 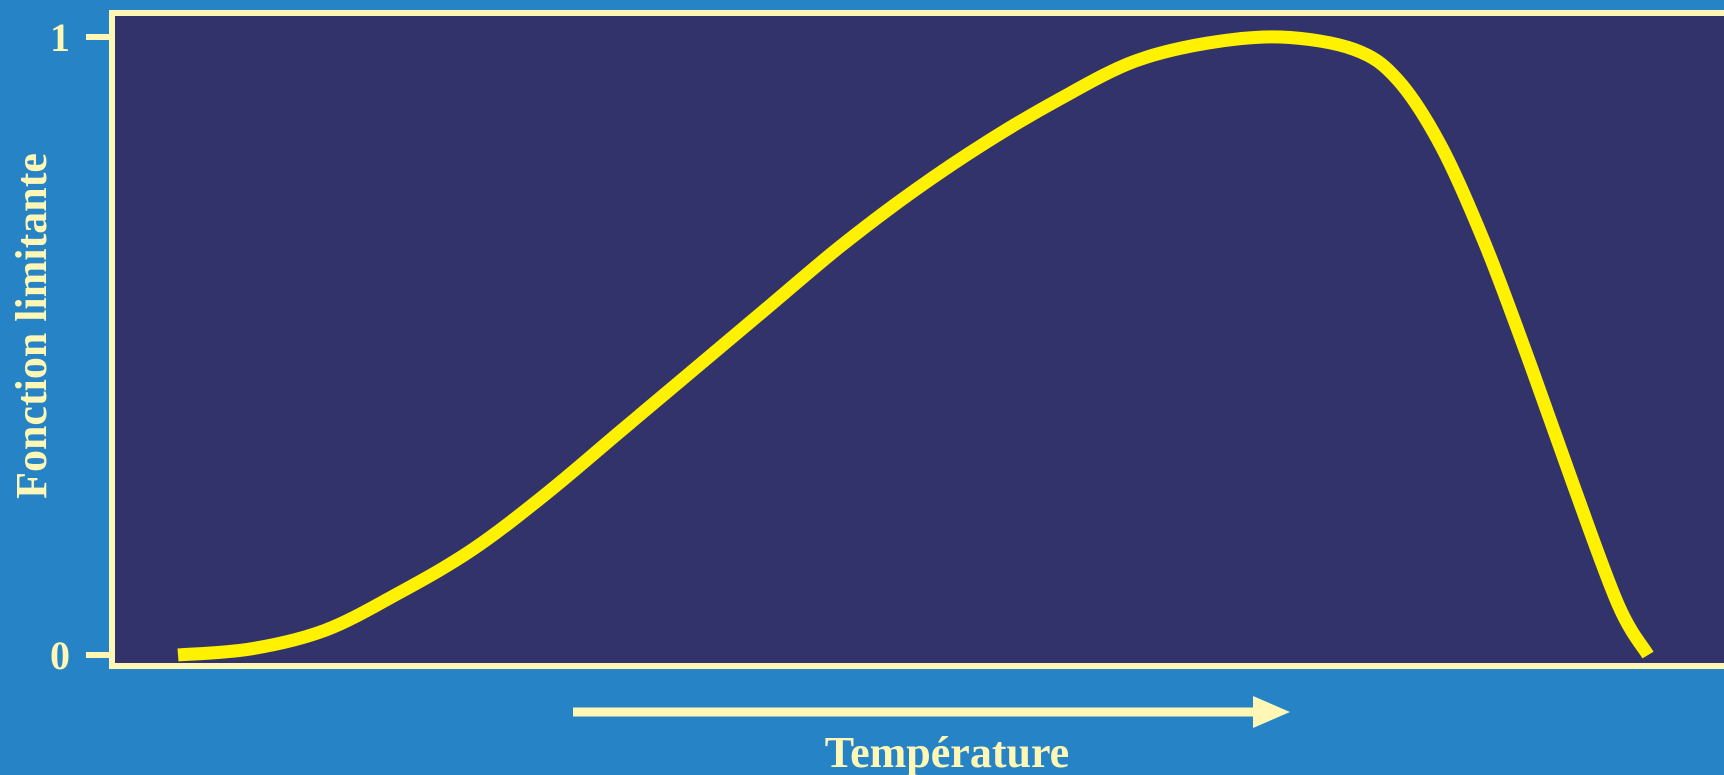 I want to click on x-axis-arrow, so click(x=931, y=712).